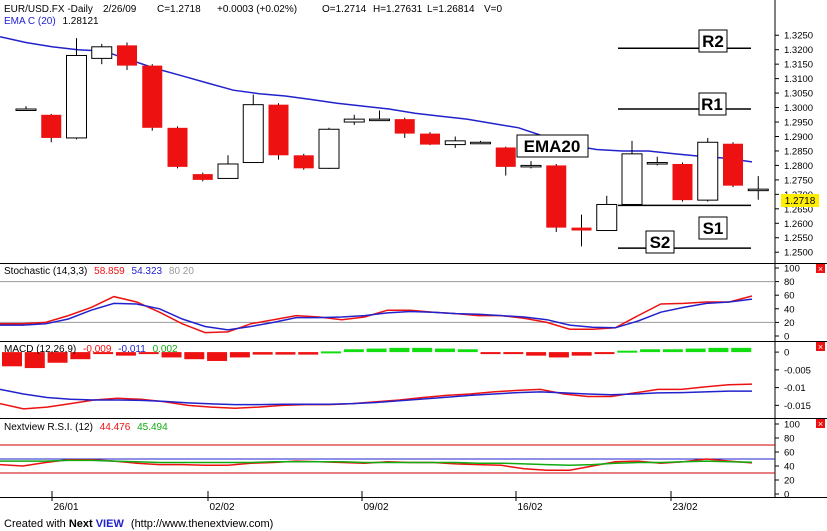 This screenshot has width=827, height=531. Describe the element at coordinates (65, 507) in the screenshot. I see `date-tick-label: 26/01` at that location.